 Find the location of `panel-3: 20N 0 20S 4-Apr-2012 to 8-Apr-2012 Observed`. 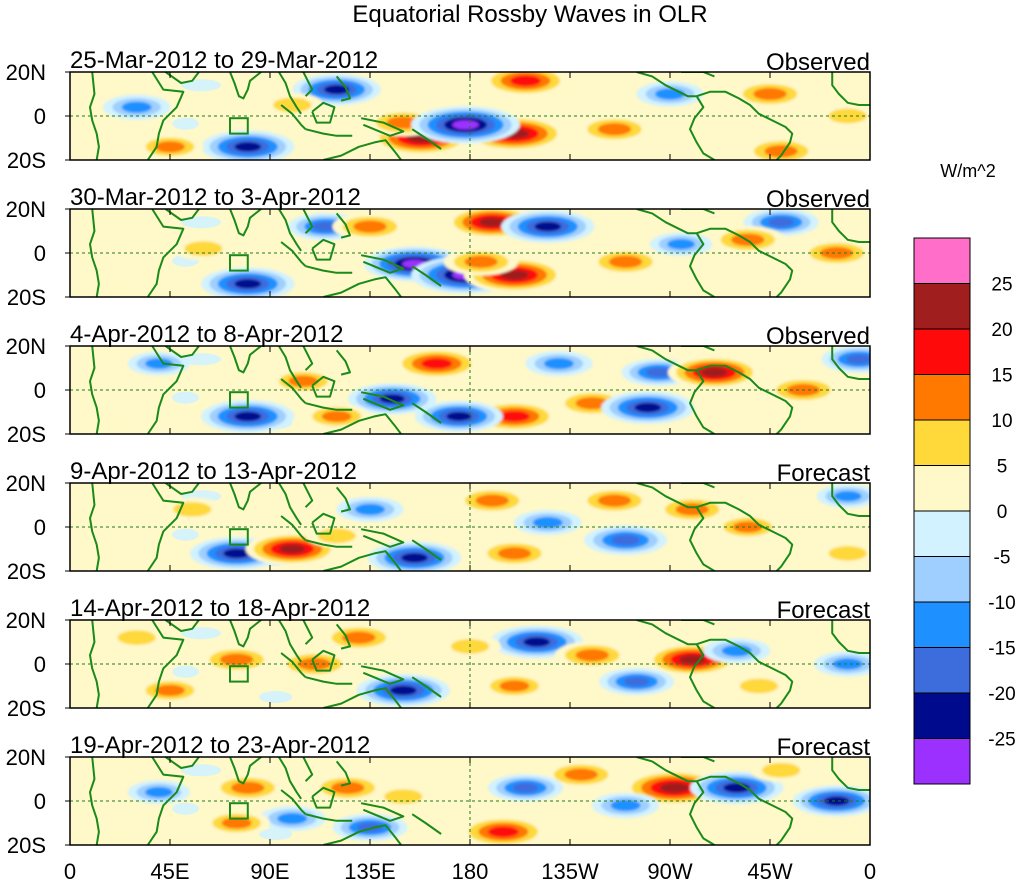

panel-3: 20N 0 20S 4-Apr-2012 to 8-Apr-2012 Observed is located at coordinates (438, 384).